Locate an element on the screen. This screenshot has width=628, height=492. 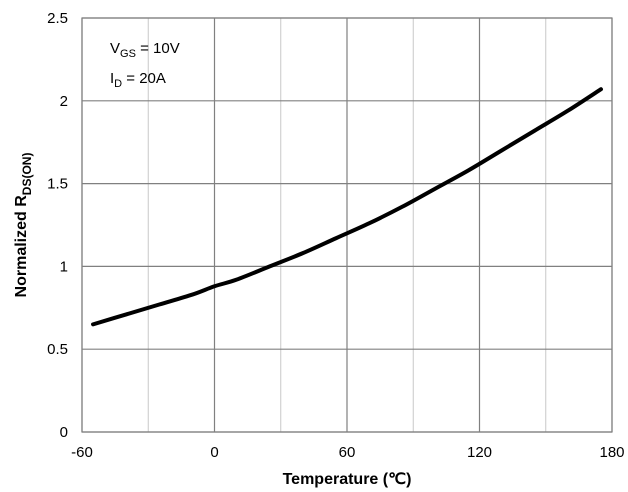
x-tick-label: 60 is located at coordinates (347, 452).